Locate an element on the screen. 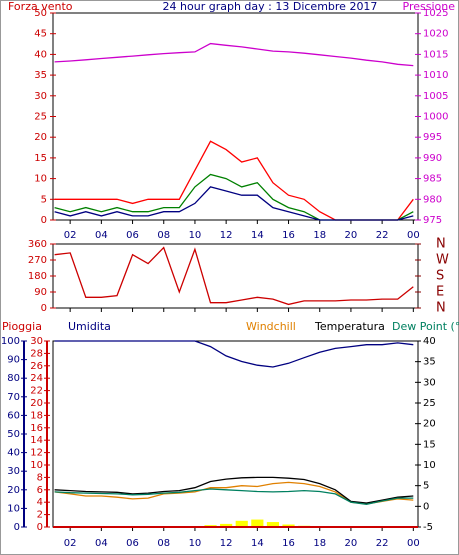  chart-title: 24 hour graph day : 13 Dicembre 2017 is located at coordinates (270, 6).